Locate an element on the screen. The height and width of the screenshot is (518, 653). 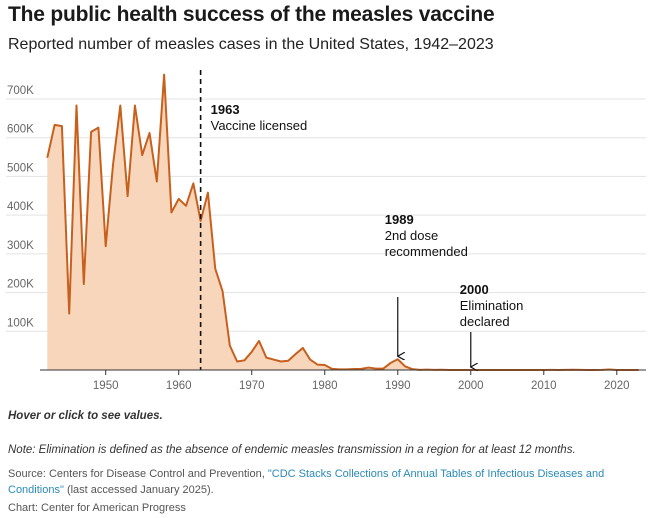
annotation-label-second-dose: recommended is located at coordinates (426, 251).